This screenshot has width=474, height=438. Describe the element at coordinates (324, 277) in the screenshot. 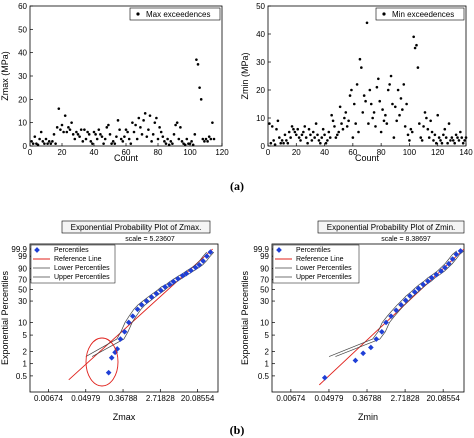

I see `pmin-legend-upper: Upper Percentiles` at that location.